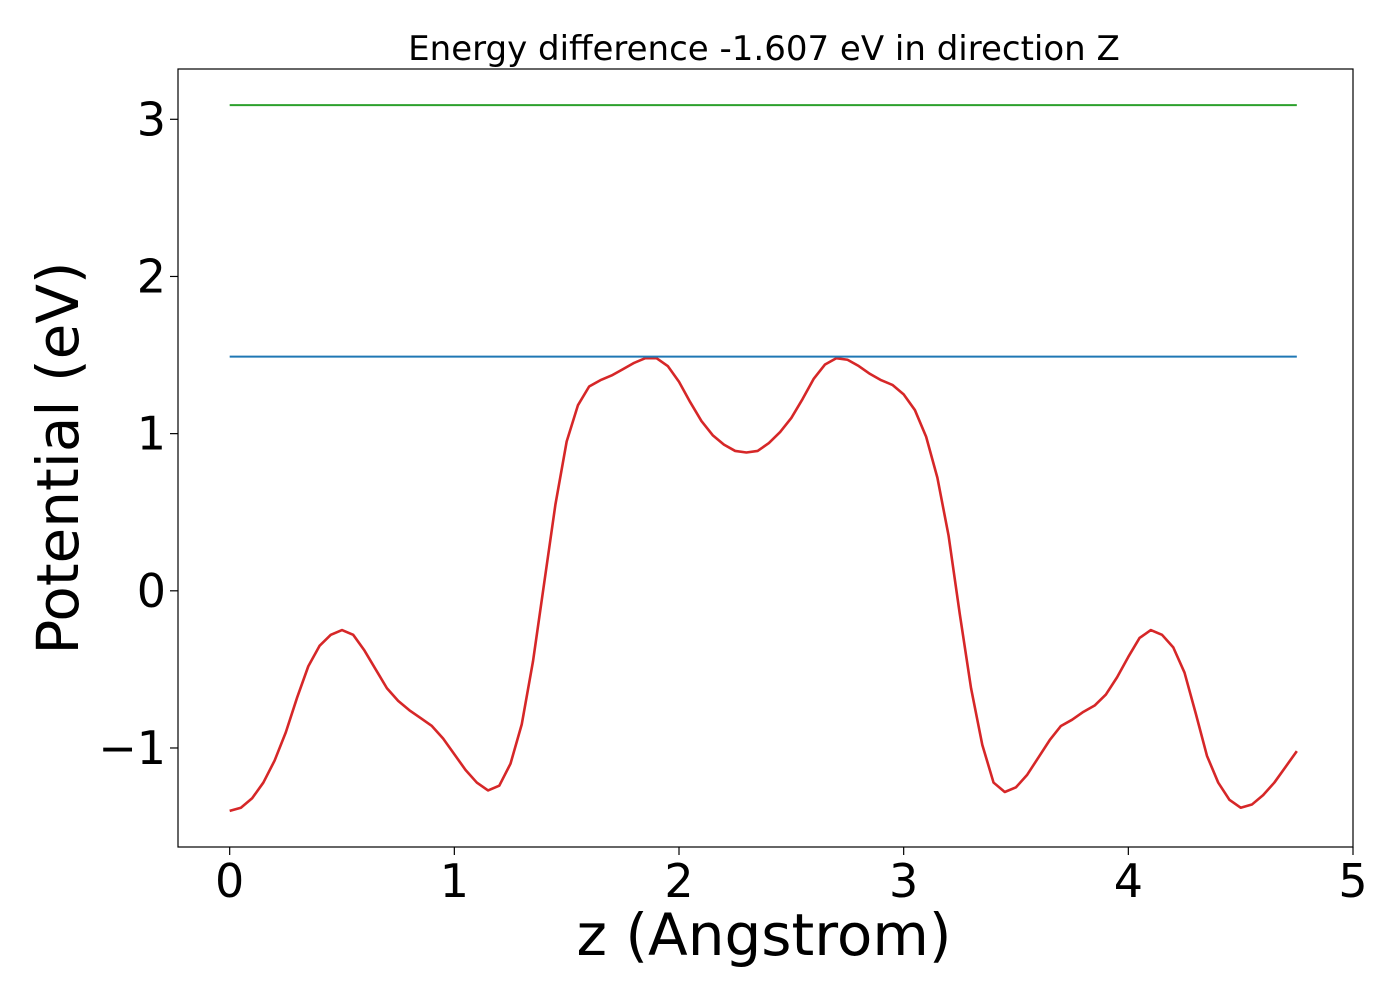 This screenshot has width=1400, height=1000. I want to click on x-tick-label: 5, so click(1352, 881).